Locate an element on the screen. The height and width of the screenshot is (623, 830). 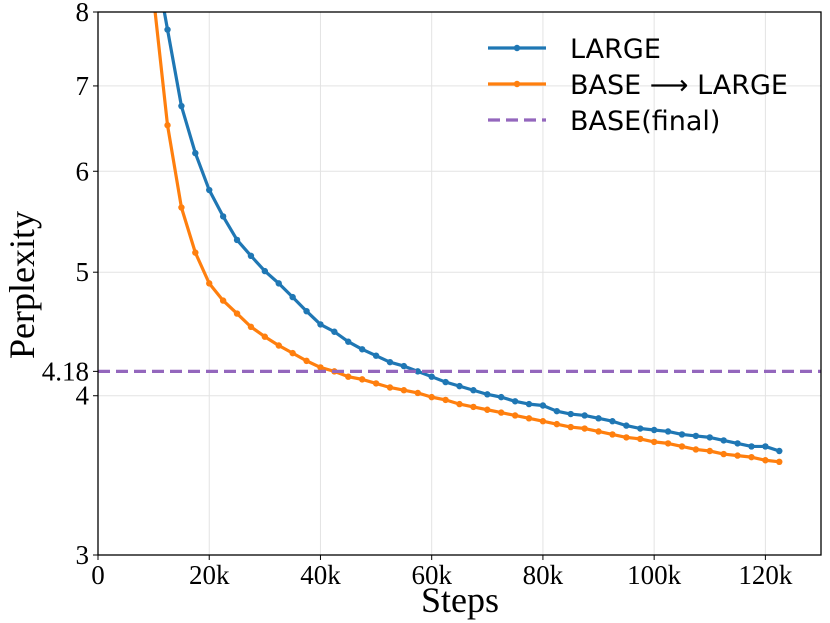
legend-label-base-final: BASE(final) is located at coordinates (645, 121).